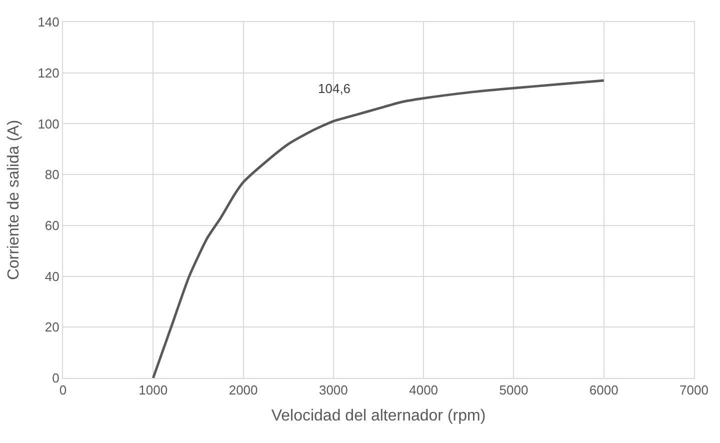 This screenshot has height=443, width=720. What do you see at coordinates (603, 390) in the screenshot?
I see `x-tick-label: 6000` at bounding box center [603, 390].